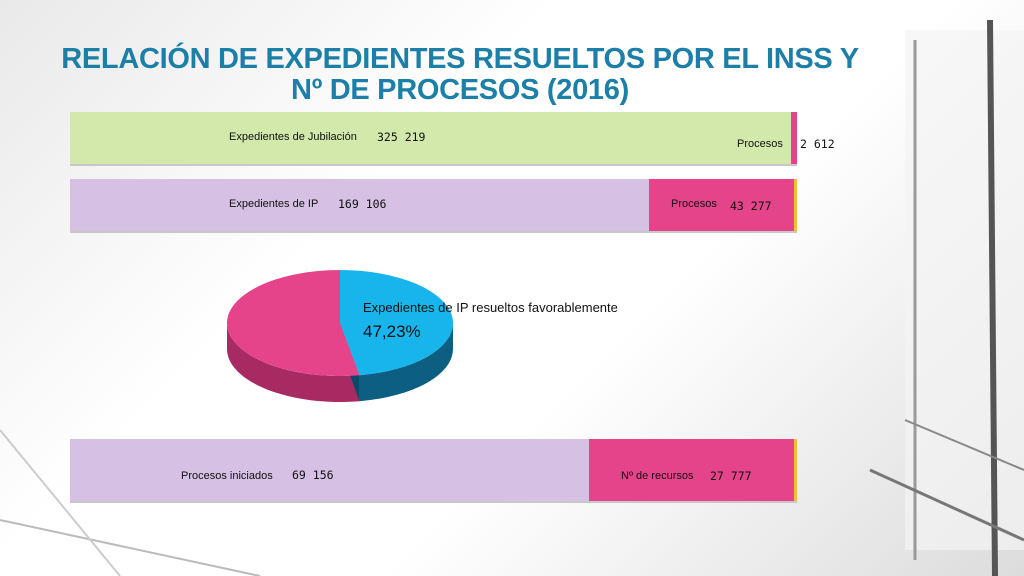 The height and width of the screenshot is (576, 1024). What do you see at coordinates (401, 137) in the screenshot?
I see `value-jubilacion: 325 219` at bounding box center [401, 137].